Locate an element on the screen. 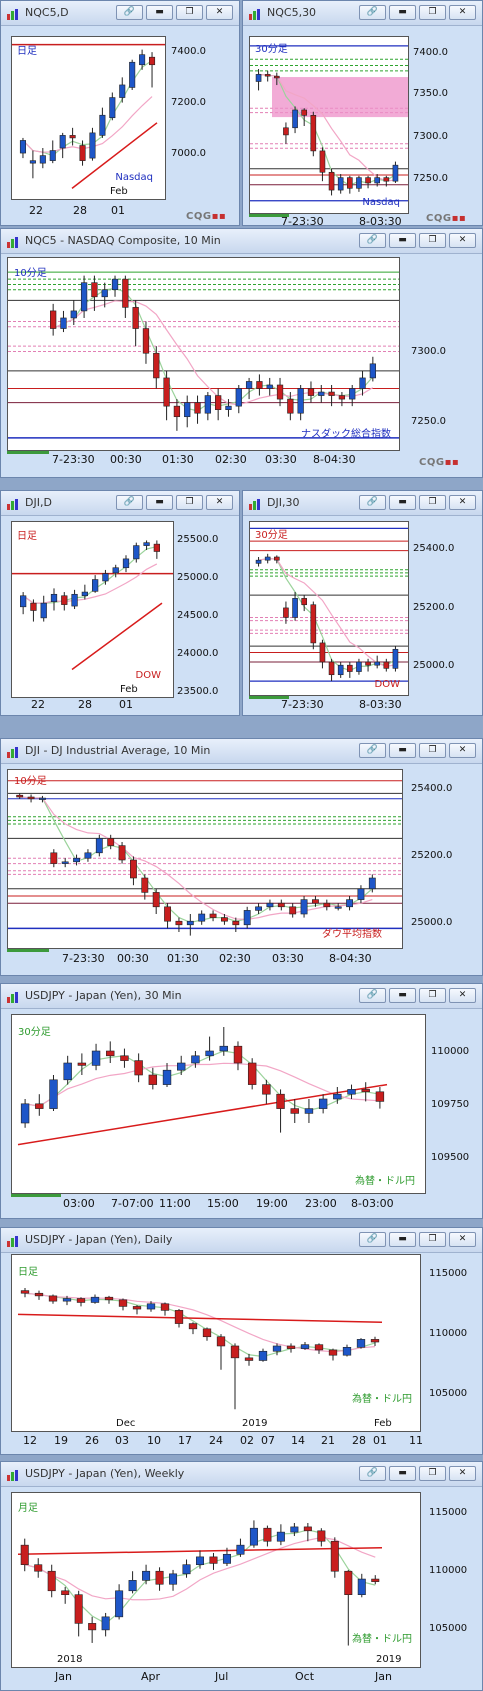 This screenshot has width=483, height=1691. title-bar: DJI,D 🔗 ▬ ❐ ✕ is located at coordinates (120, 503).